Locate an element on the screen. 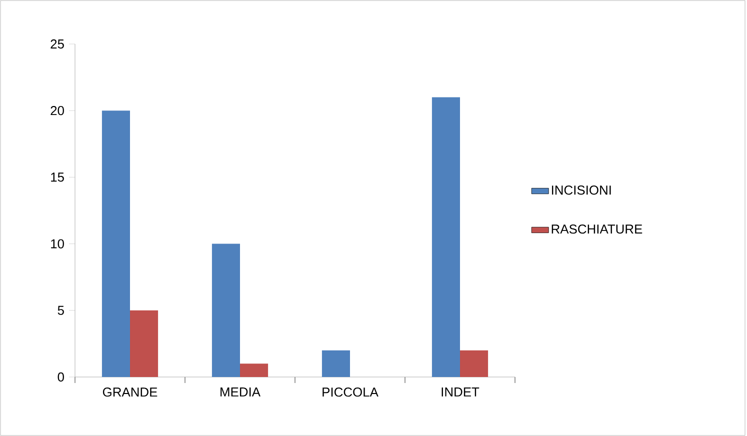 This screenshot has height=436, width=747. y-tick-label: 10 is located at coordinates (57, 243).